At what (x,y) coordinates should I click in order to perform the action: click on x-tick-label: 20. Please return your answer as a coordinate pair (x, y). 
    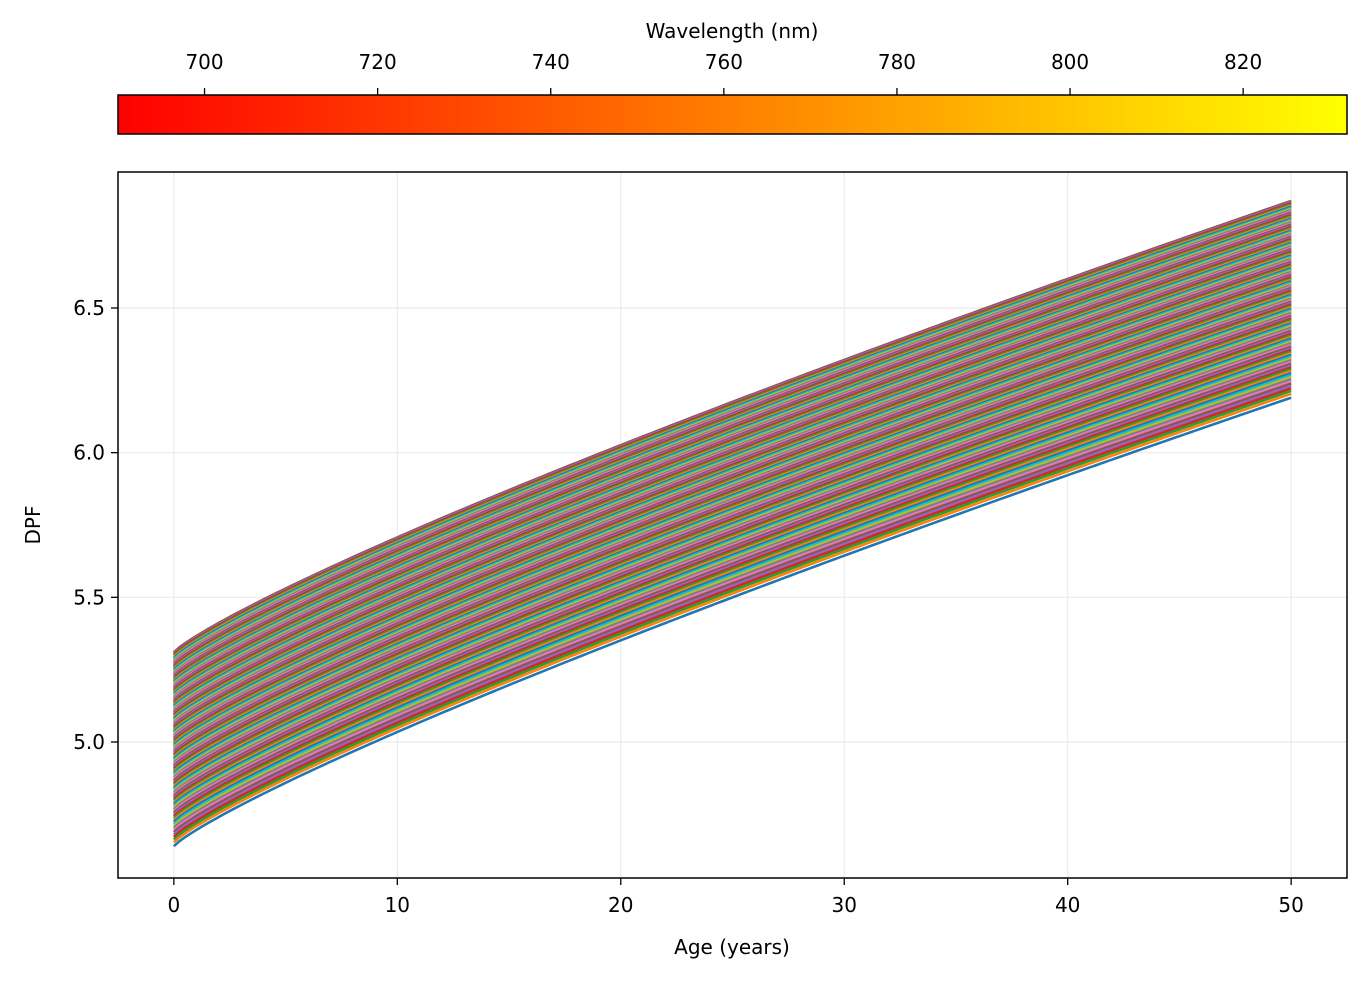
    Looking at the image, I should click on (620, 905).